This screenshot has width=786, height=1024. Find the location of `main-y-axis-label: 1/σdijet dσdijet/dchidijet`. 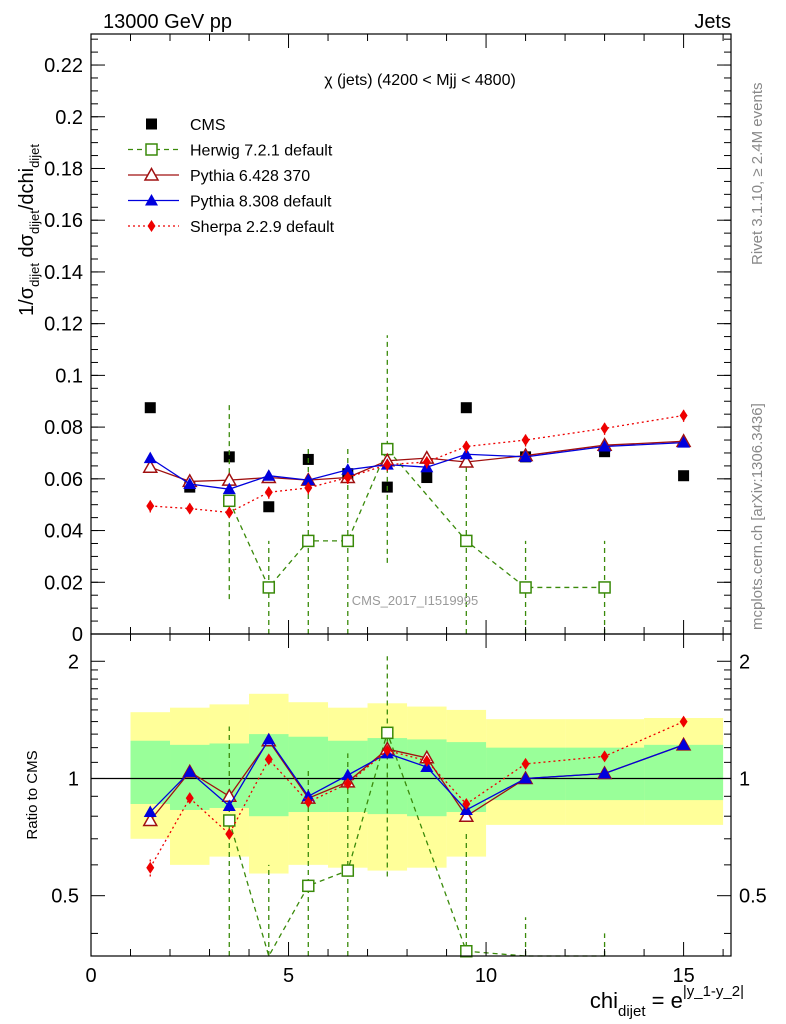

main-y-axis-label: 1/σdijet dσdijet/dchidijet is located at coordinates (29, 230).